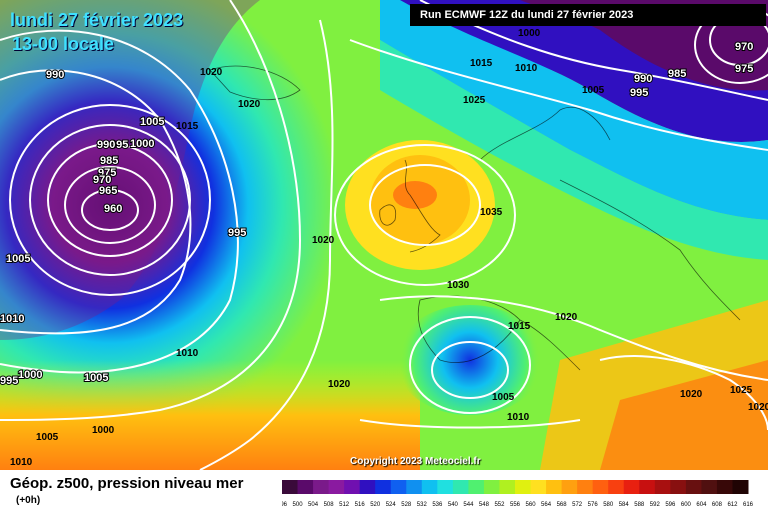 The image size is (768, 512). Describe the element at coordinates (531, 505) in the screenshot. I see `legend-tick-label: 560` at that location.